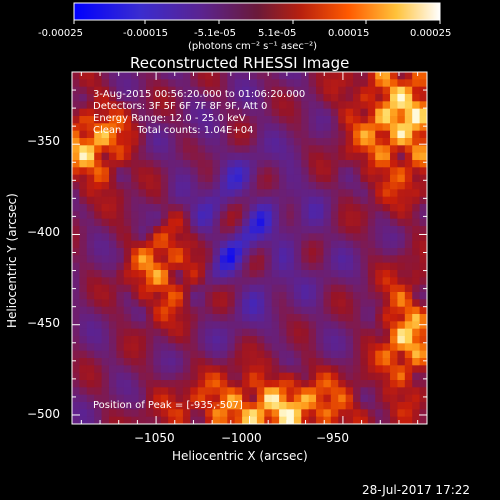 This screenshot has height=500, width=500. I want to click on colorbar-tick-label: -0.00015, so click(145, 33).